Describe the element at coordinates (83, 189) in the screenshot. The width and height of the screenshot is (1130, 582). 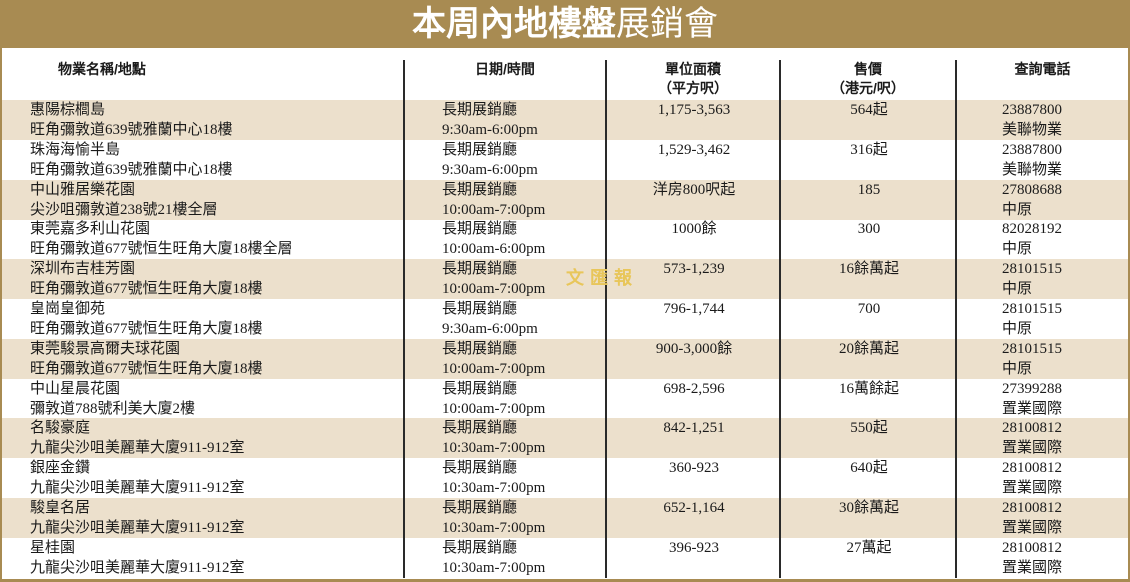
I see `property-cell-name: 中山雅居樂花園` at that location.